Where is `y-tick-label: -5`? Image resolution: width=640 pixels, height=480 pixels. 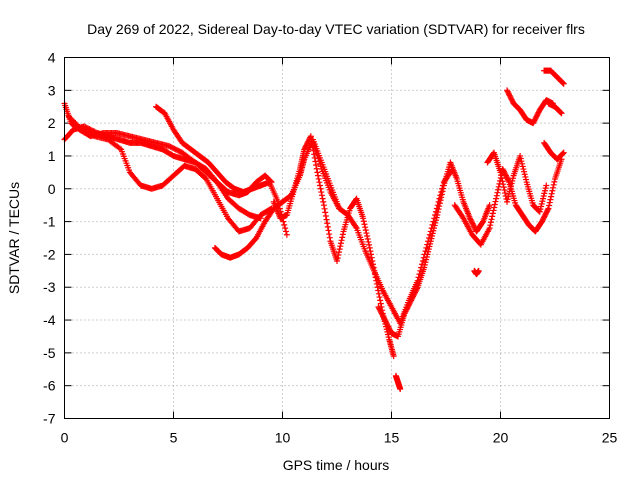
y-tick-label: -5 is located at coordinates (49, 353).